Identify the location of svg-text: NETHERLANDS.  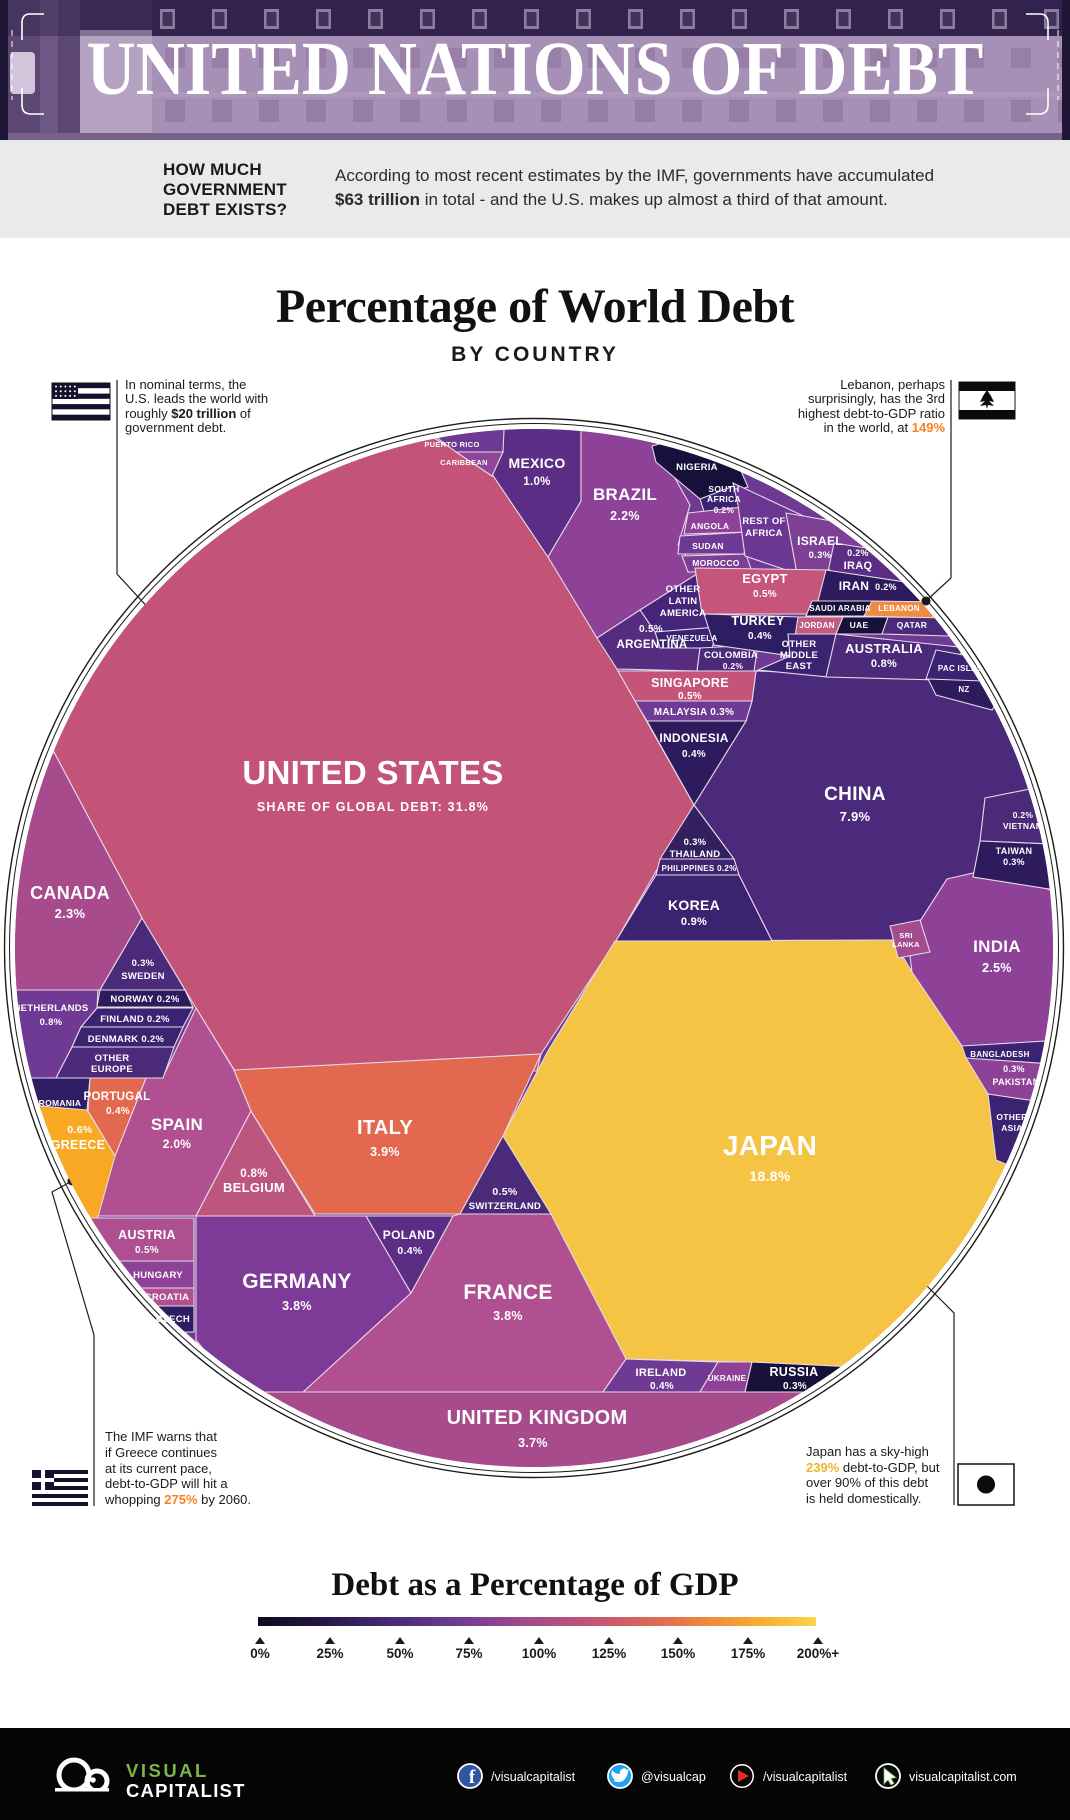
(50, 1008).